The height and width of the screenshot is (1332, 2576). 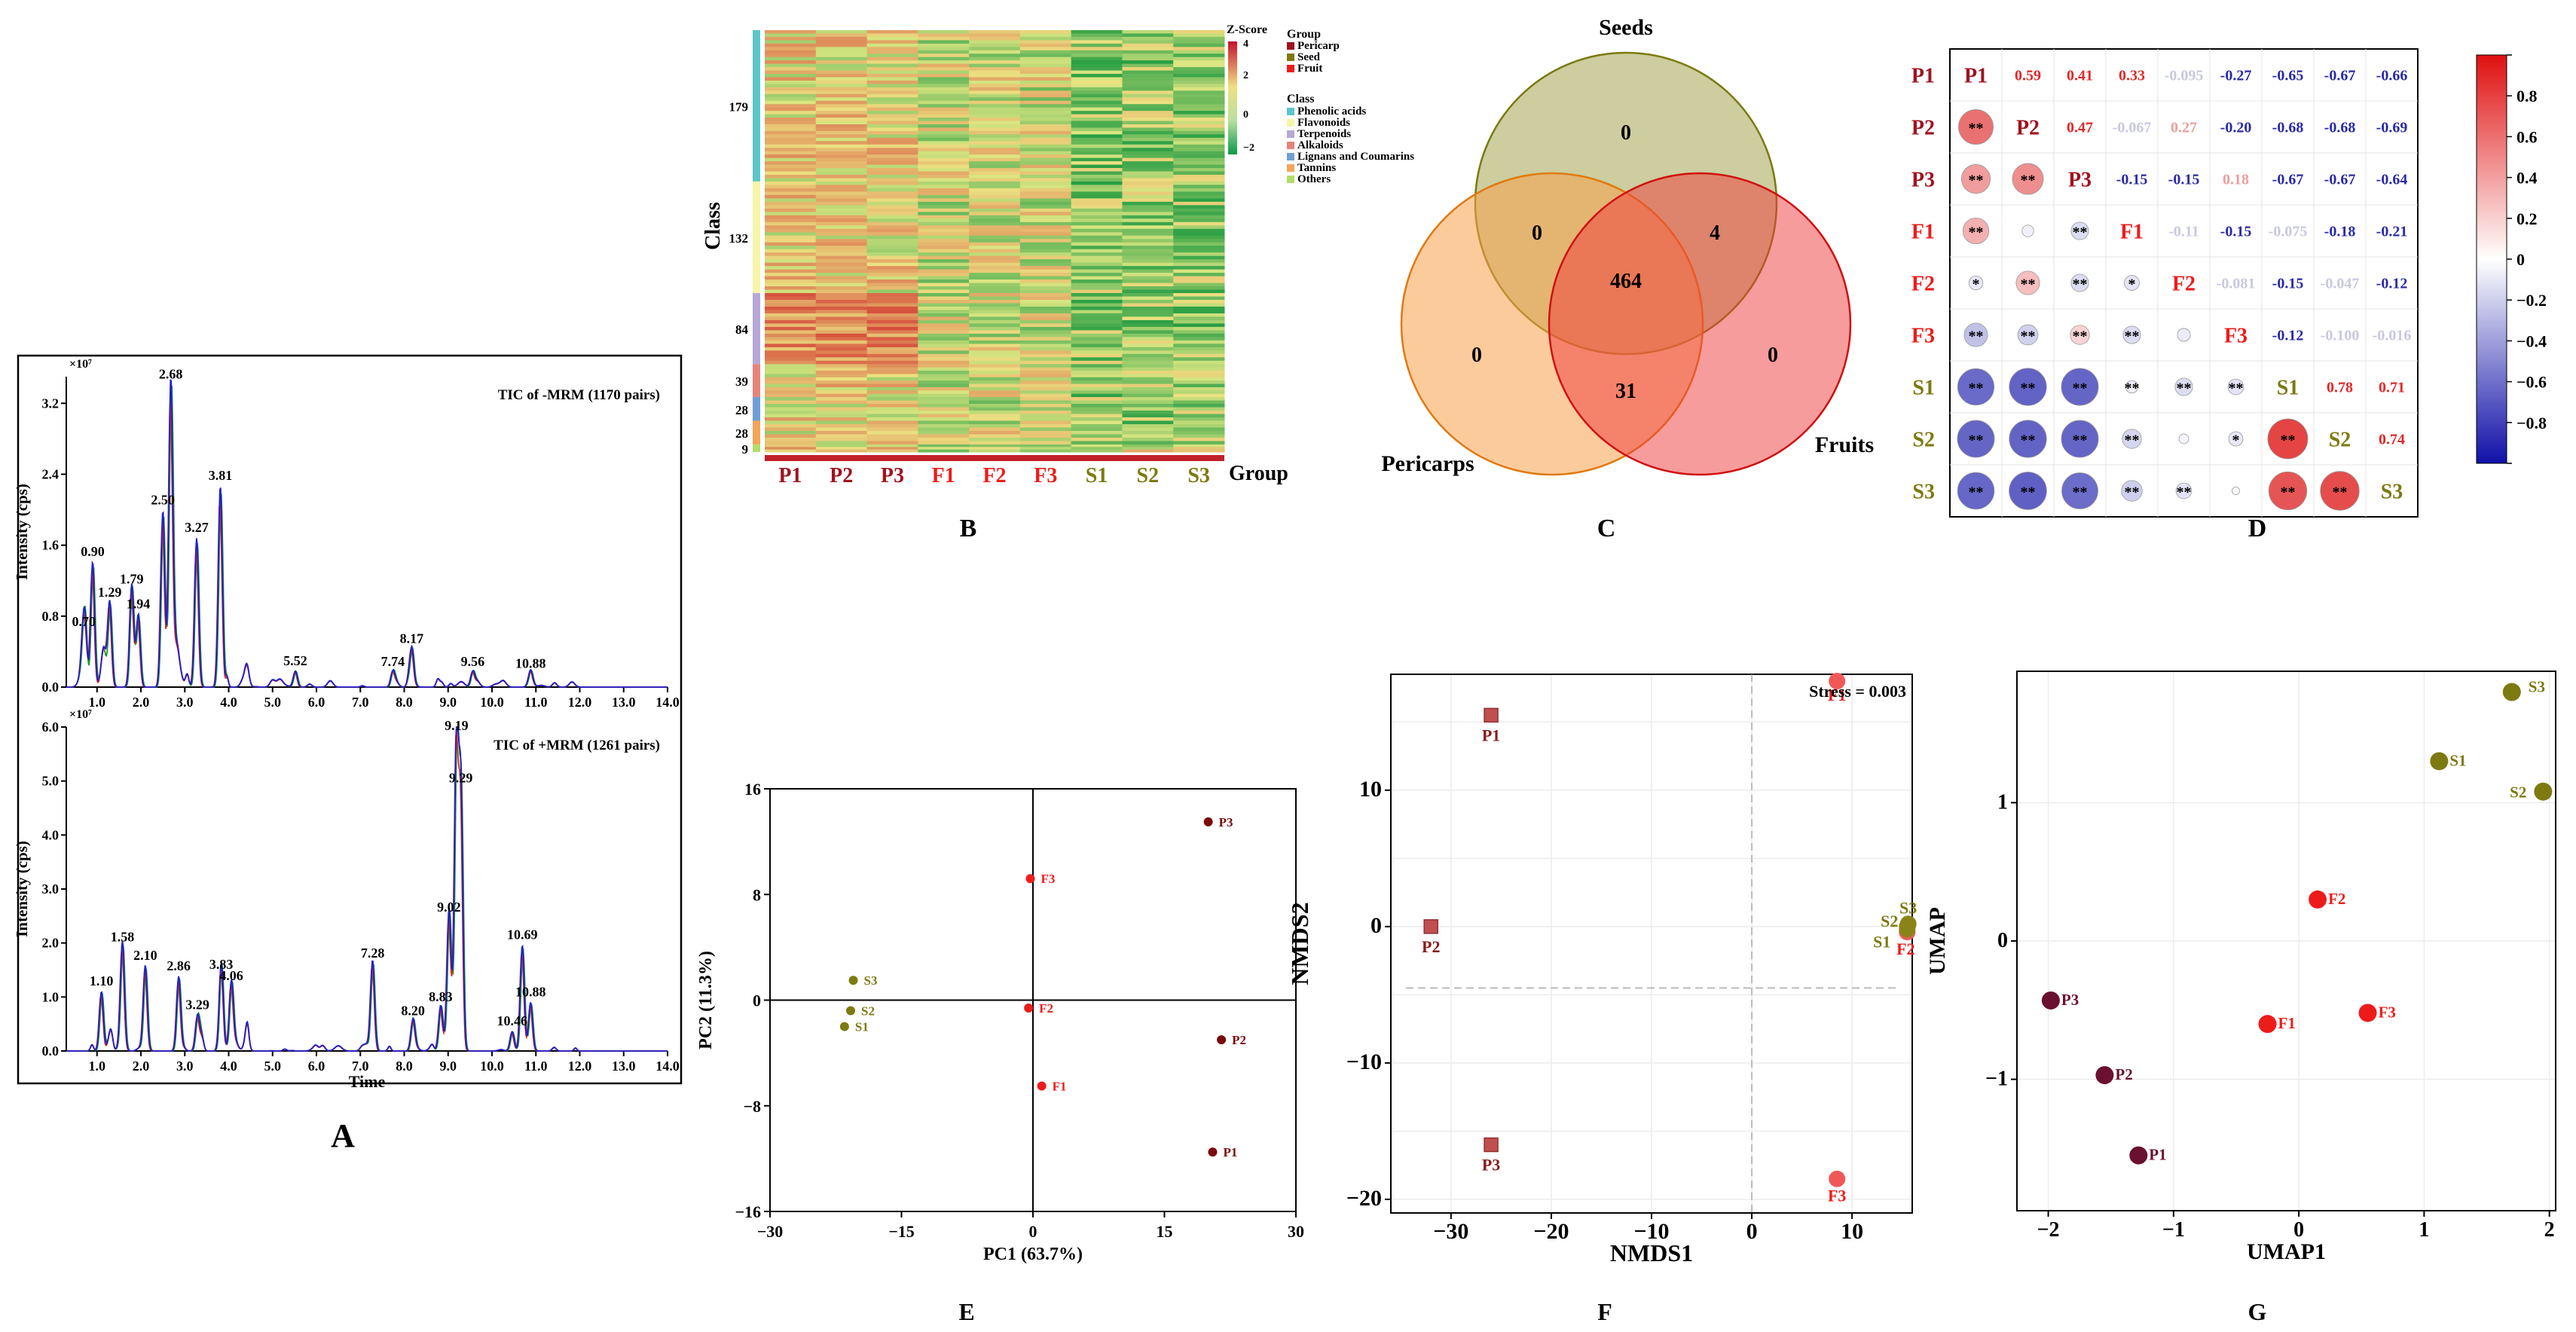 I want to click on row-label: F3, so click(x=1923, y=336).